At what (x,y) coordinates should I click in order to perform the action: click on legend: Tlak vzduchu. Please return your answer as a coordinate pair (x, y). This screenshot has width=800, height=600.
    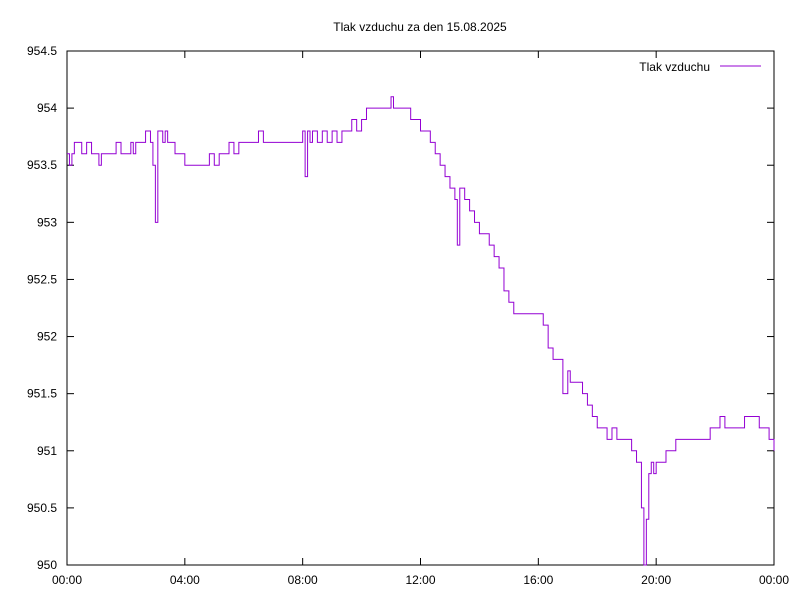
    Looking at the image, I should click on (700, 67).